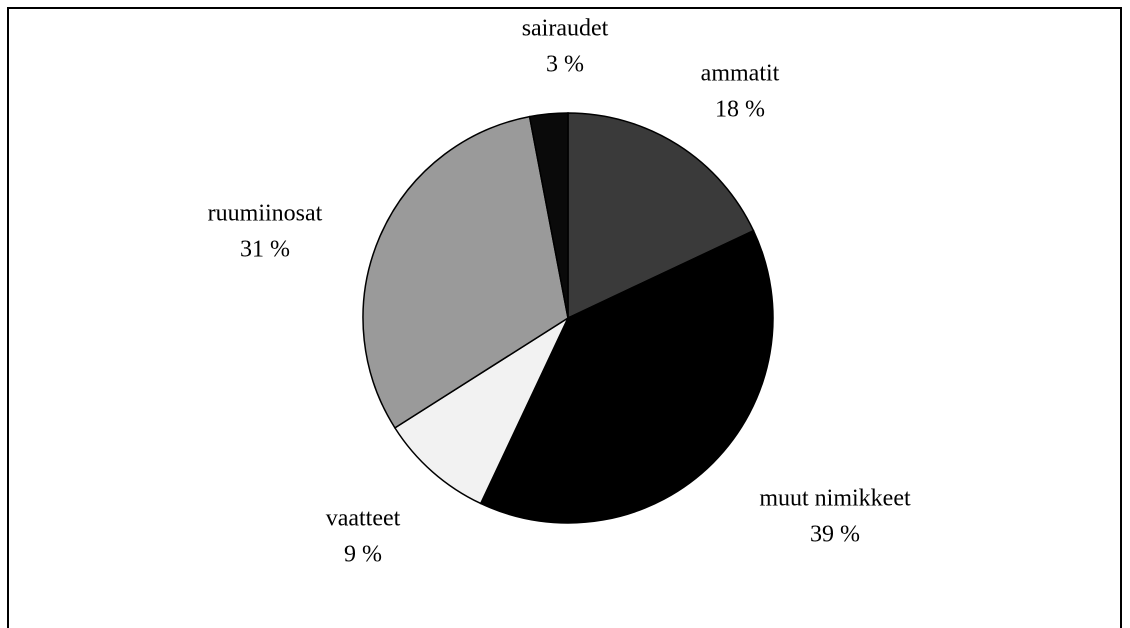 This screenshot has width=1130, height=628. What do you see at coordinates (265, 214) in the screenshot?
I see `slice-label: ruumiinosat` at bounding box center [265, 214].